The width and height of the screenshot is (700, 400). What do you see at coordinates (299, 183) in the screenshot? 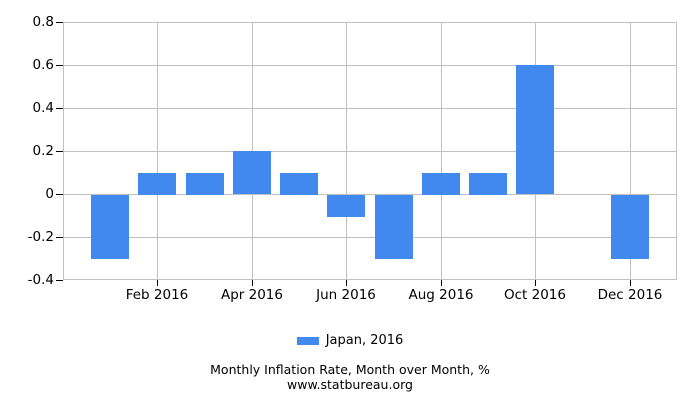
I see `bar-may-2016` at bounding box center [299, 183].